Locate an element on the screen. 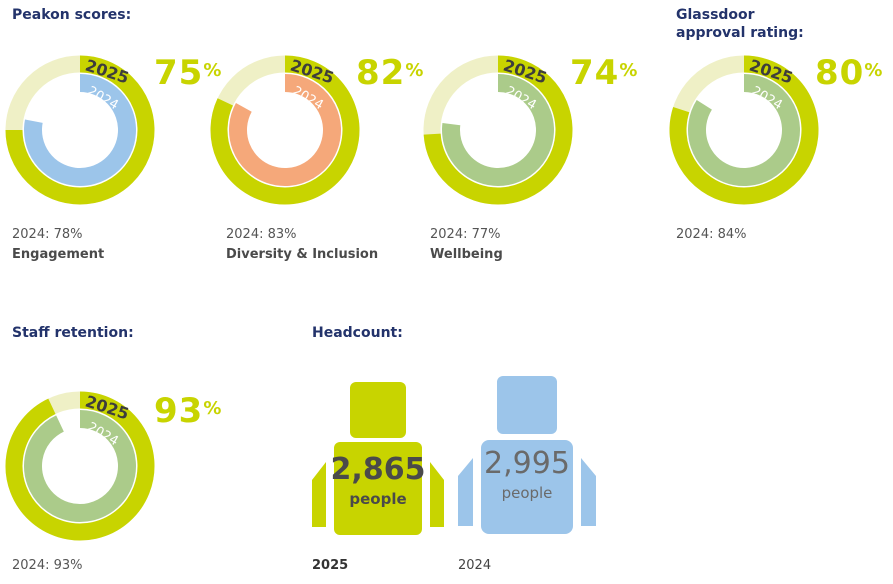  headcount-2025-figure: 2,865 people is located at coordinates (378, 459).